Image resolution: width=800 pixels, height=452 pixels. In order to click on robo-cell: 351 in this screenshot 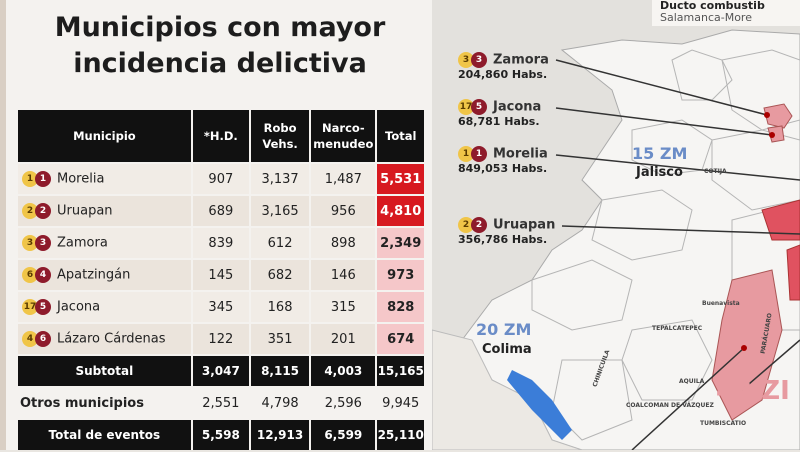, I will do `click(280, 339)`.